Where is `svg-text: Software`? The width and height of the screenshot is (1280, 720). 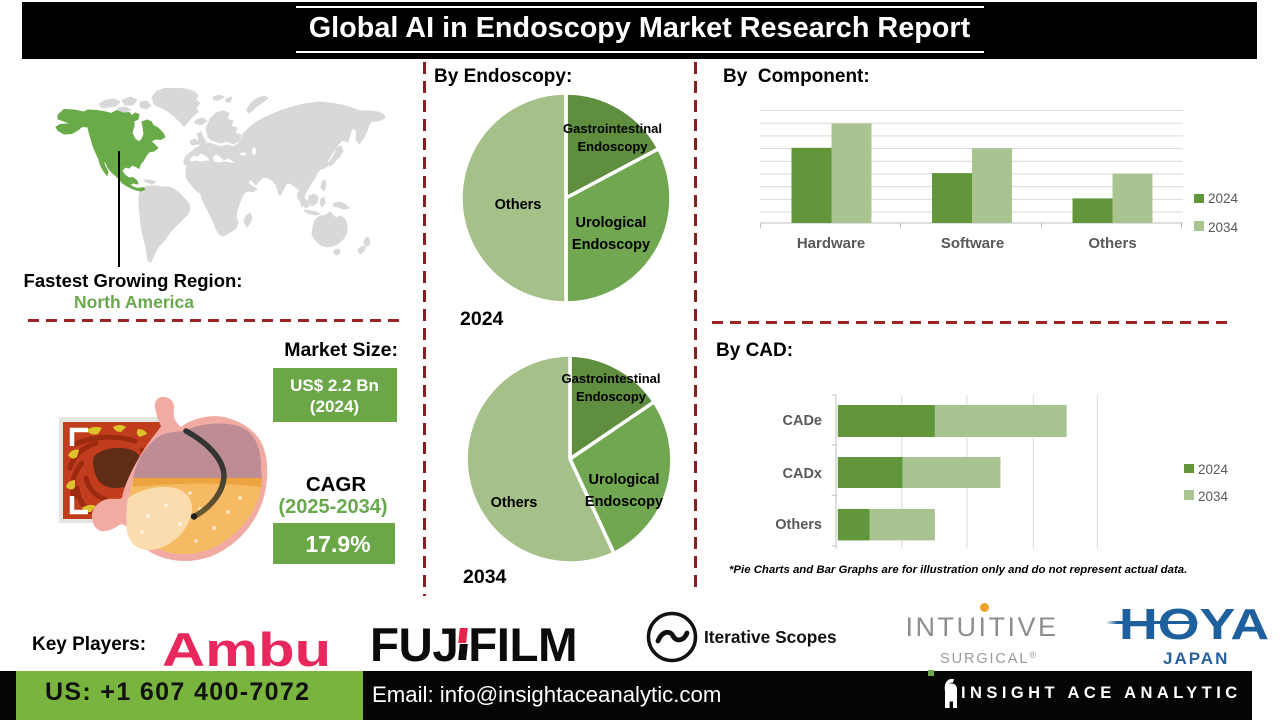
svg-text: Software is located at coordinates (972, 243).